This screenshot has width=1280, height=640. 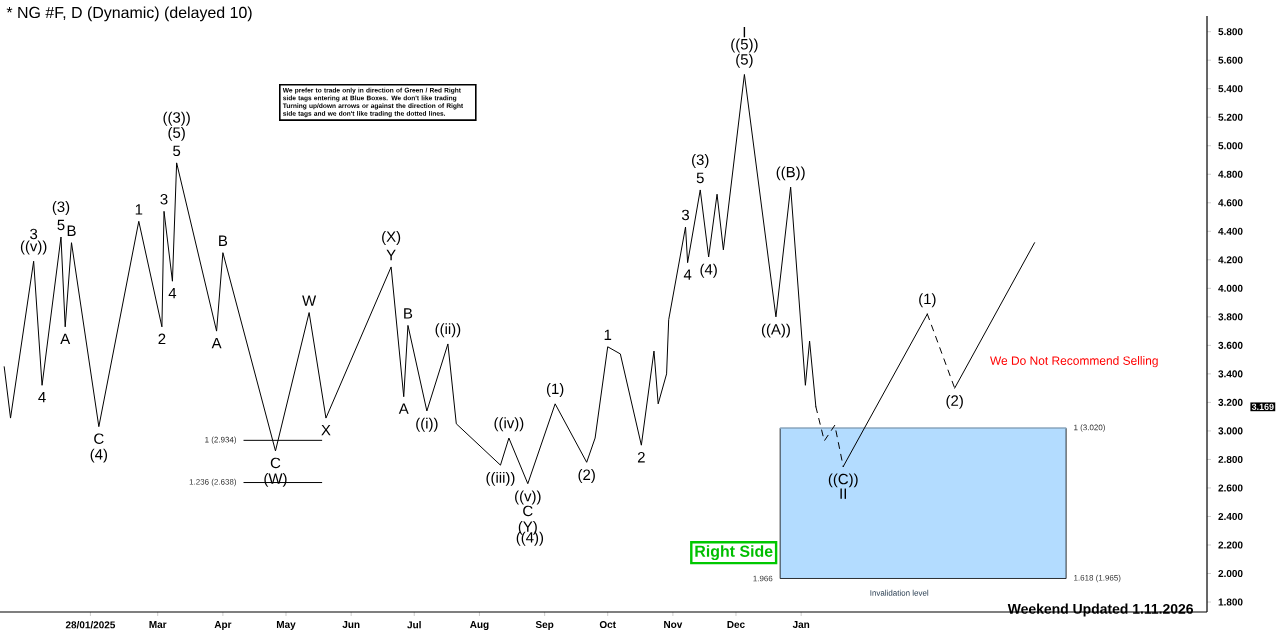 I want to click on x-tick-label: Mar, so click(x=158, y=624).